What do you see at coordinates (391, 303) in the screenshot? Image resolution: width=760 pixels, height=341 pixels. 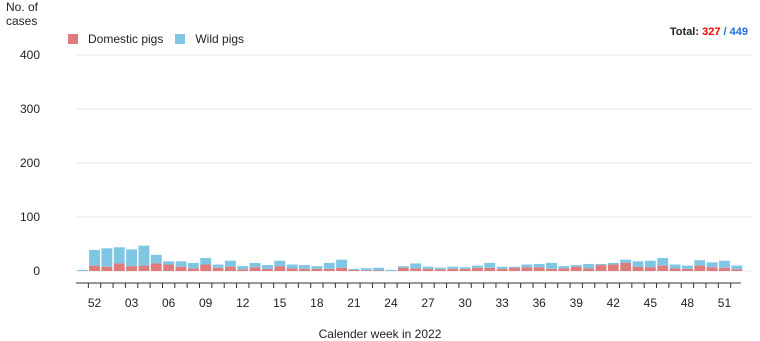 I see `x-tick-label-24: 24` at bounding box center [391, 303].